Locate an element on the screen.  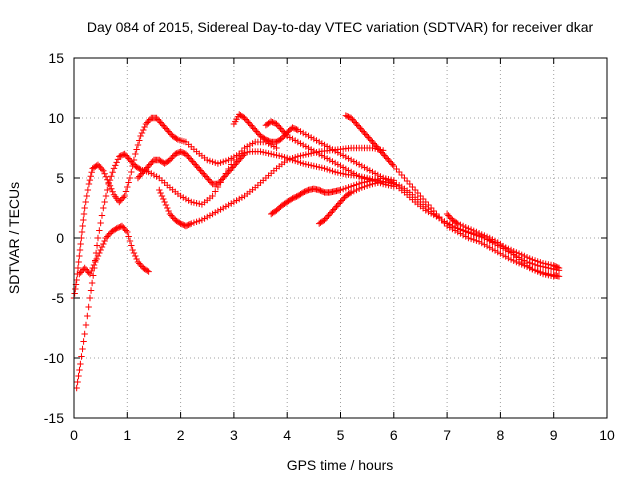
x-tick-label: 2 is located at coordinates (181, 435).